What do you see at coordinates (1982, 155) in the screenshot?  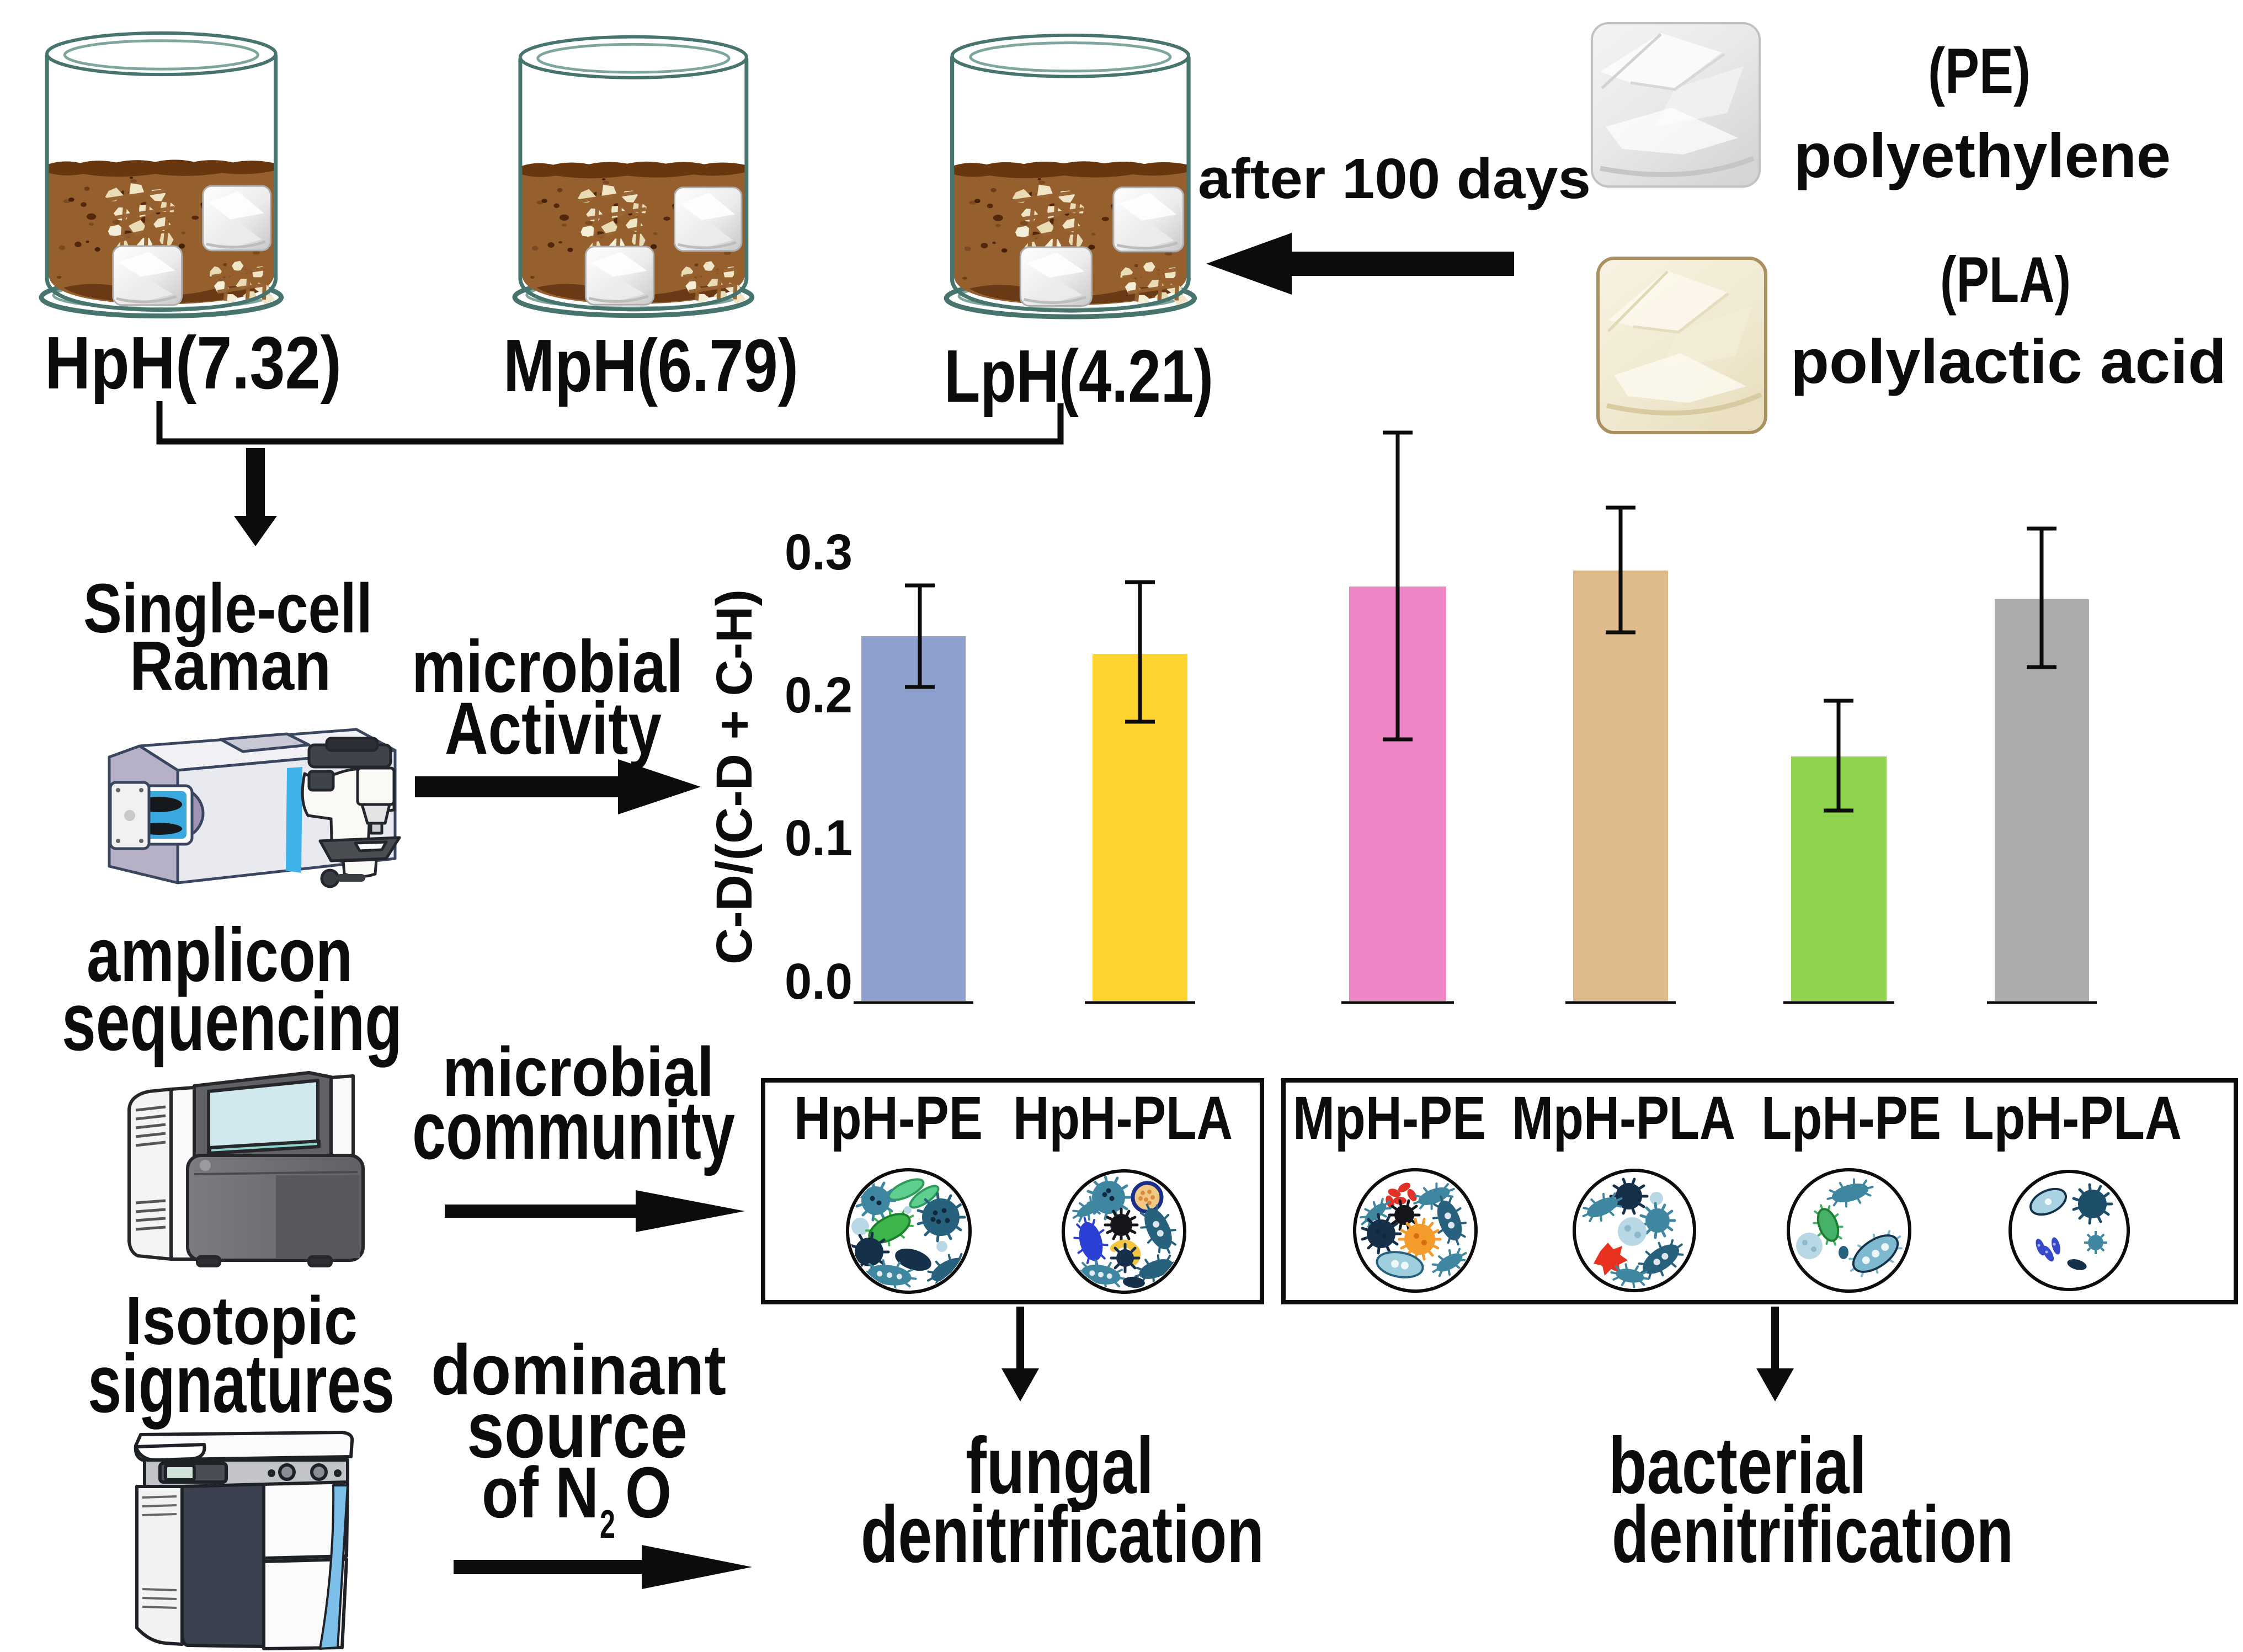 I see `svg-text: polyethylene` at bounding box center [1982, 155].